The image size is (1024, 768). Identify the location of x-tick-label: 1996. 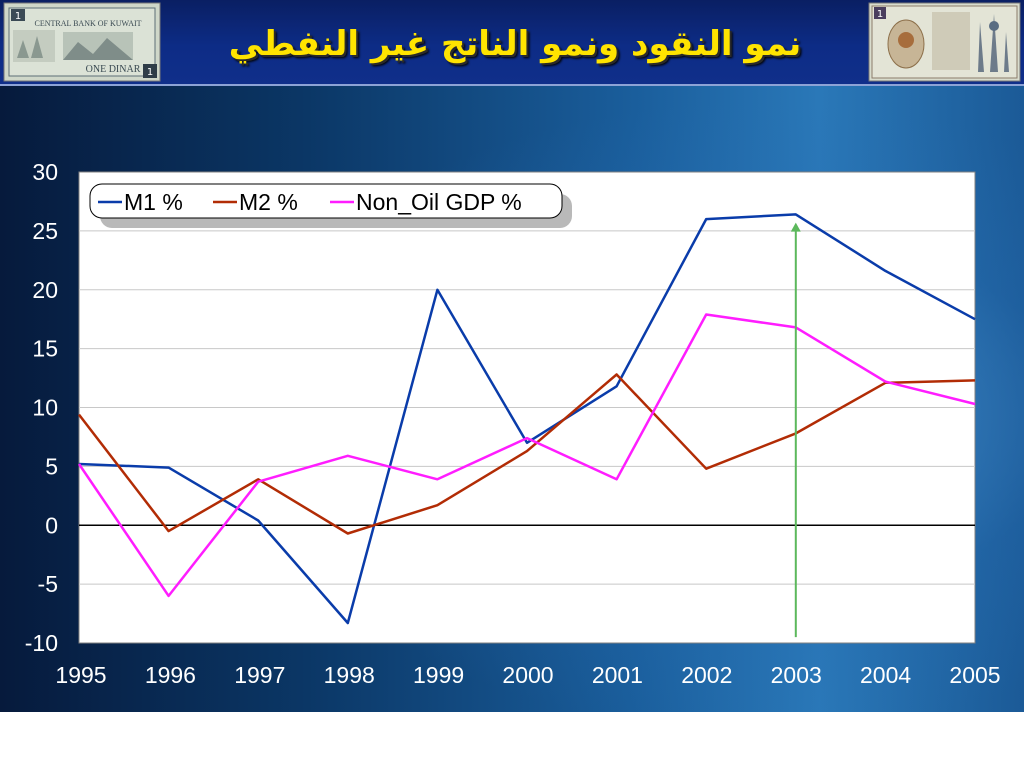
(170, 675).